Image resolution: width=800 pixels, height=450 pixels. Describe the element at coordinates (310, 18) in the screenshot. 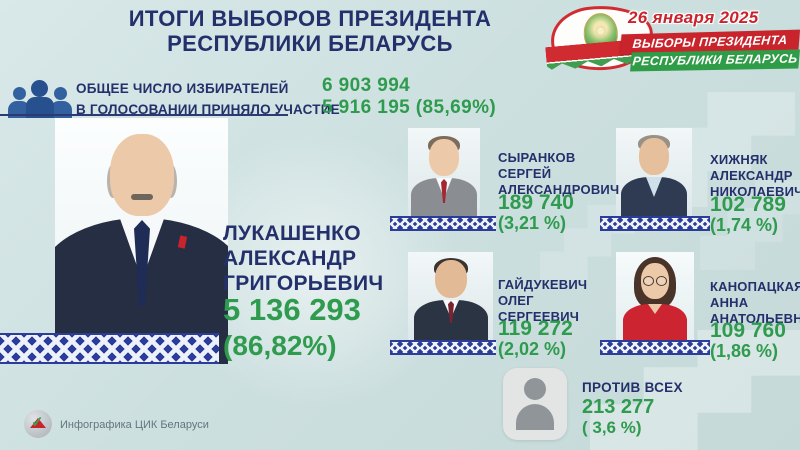

I see `page-title-line1: ИТОГИ ВЫБОРОВ ПРЕЗИДЕНТА` at that location.